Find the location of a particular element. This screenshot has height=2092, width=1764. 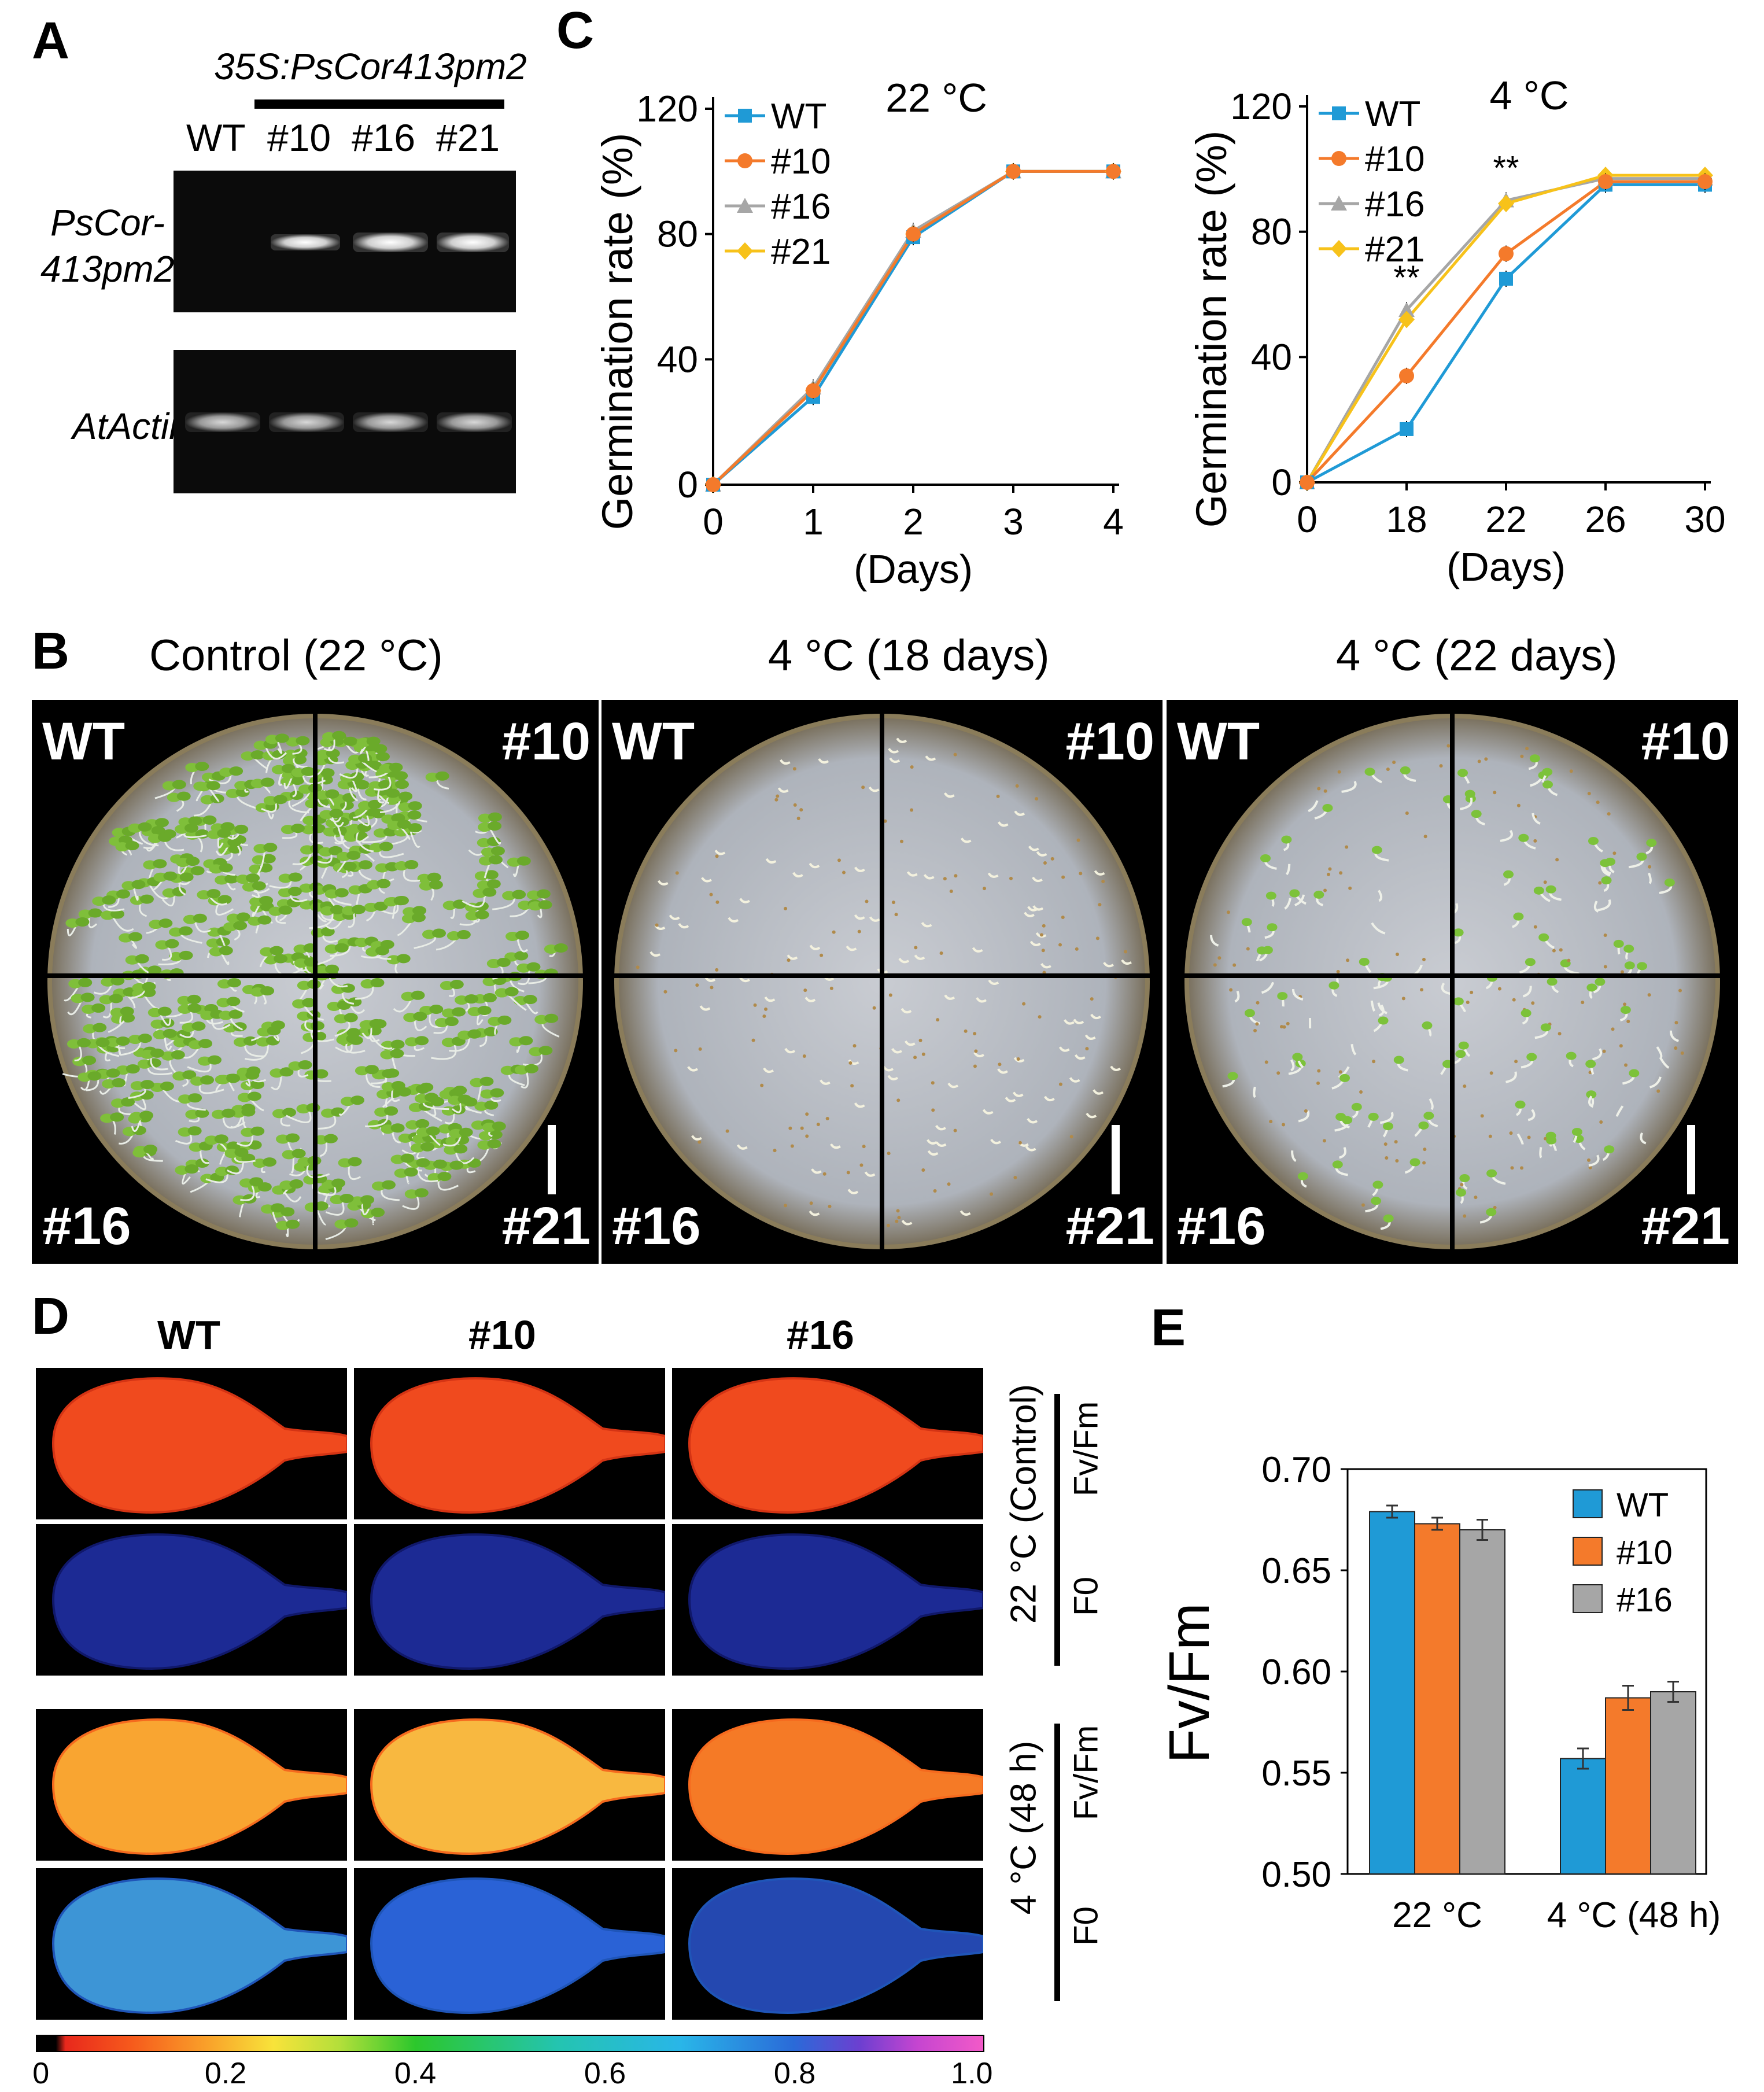

c22-legend-marker is located at coordinates (745, 205).